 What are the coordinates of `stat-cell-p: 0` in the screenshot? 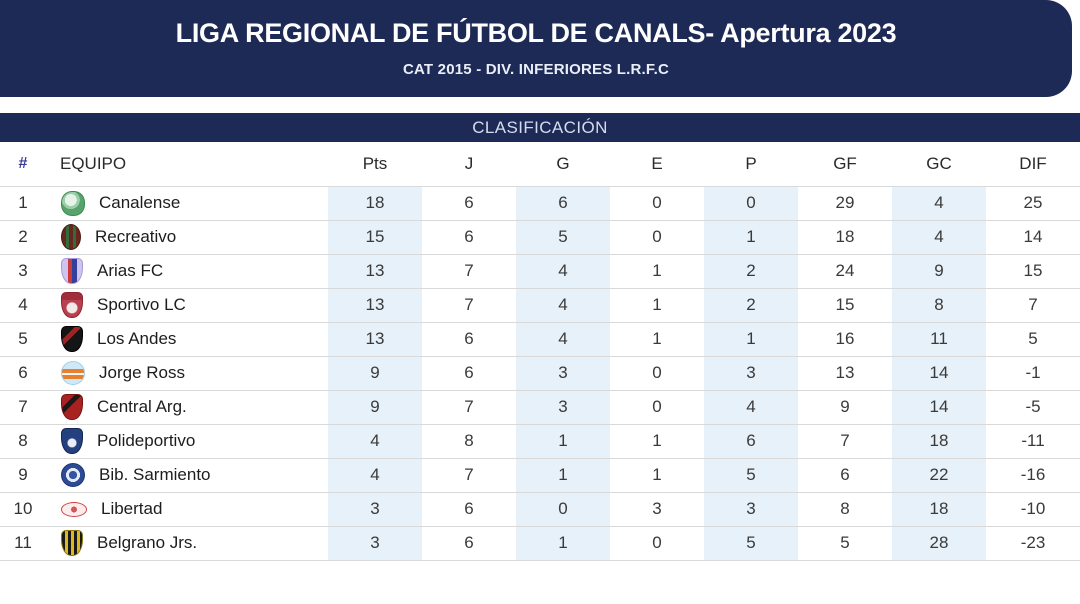 It's located at (751, 202).